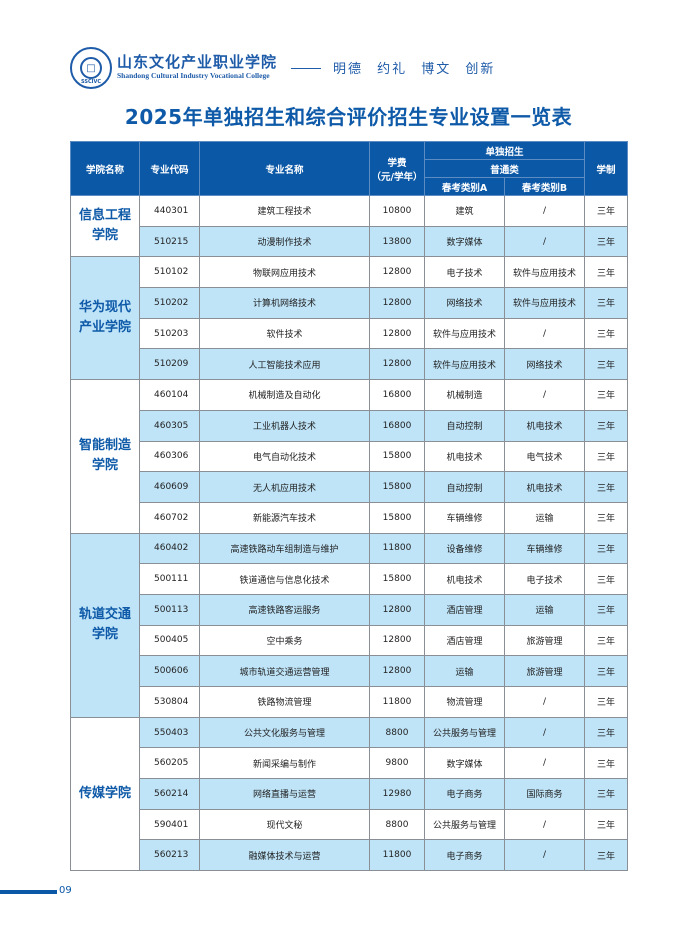  Describe the element at coordinates (464, 186) in the screenshot. I see `header-cat-a: 春考类别A` at that location.